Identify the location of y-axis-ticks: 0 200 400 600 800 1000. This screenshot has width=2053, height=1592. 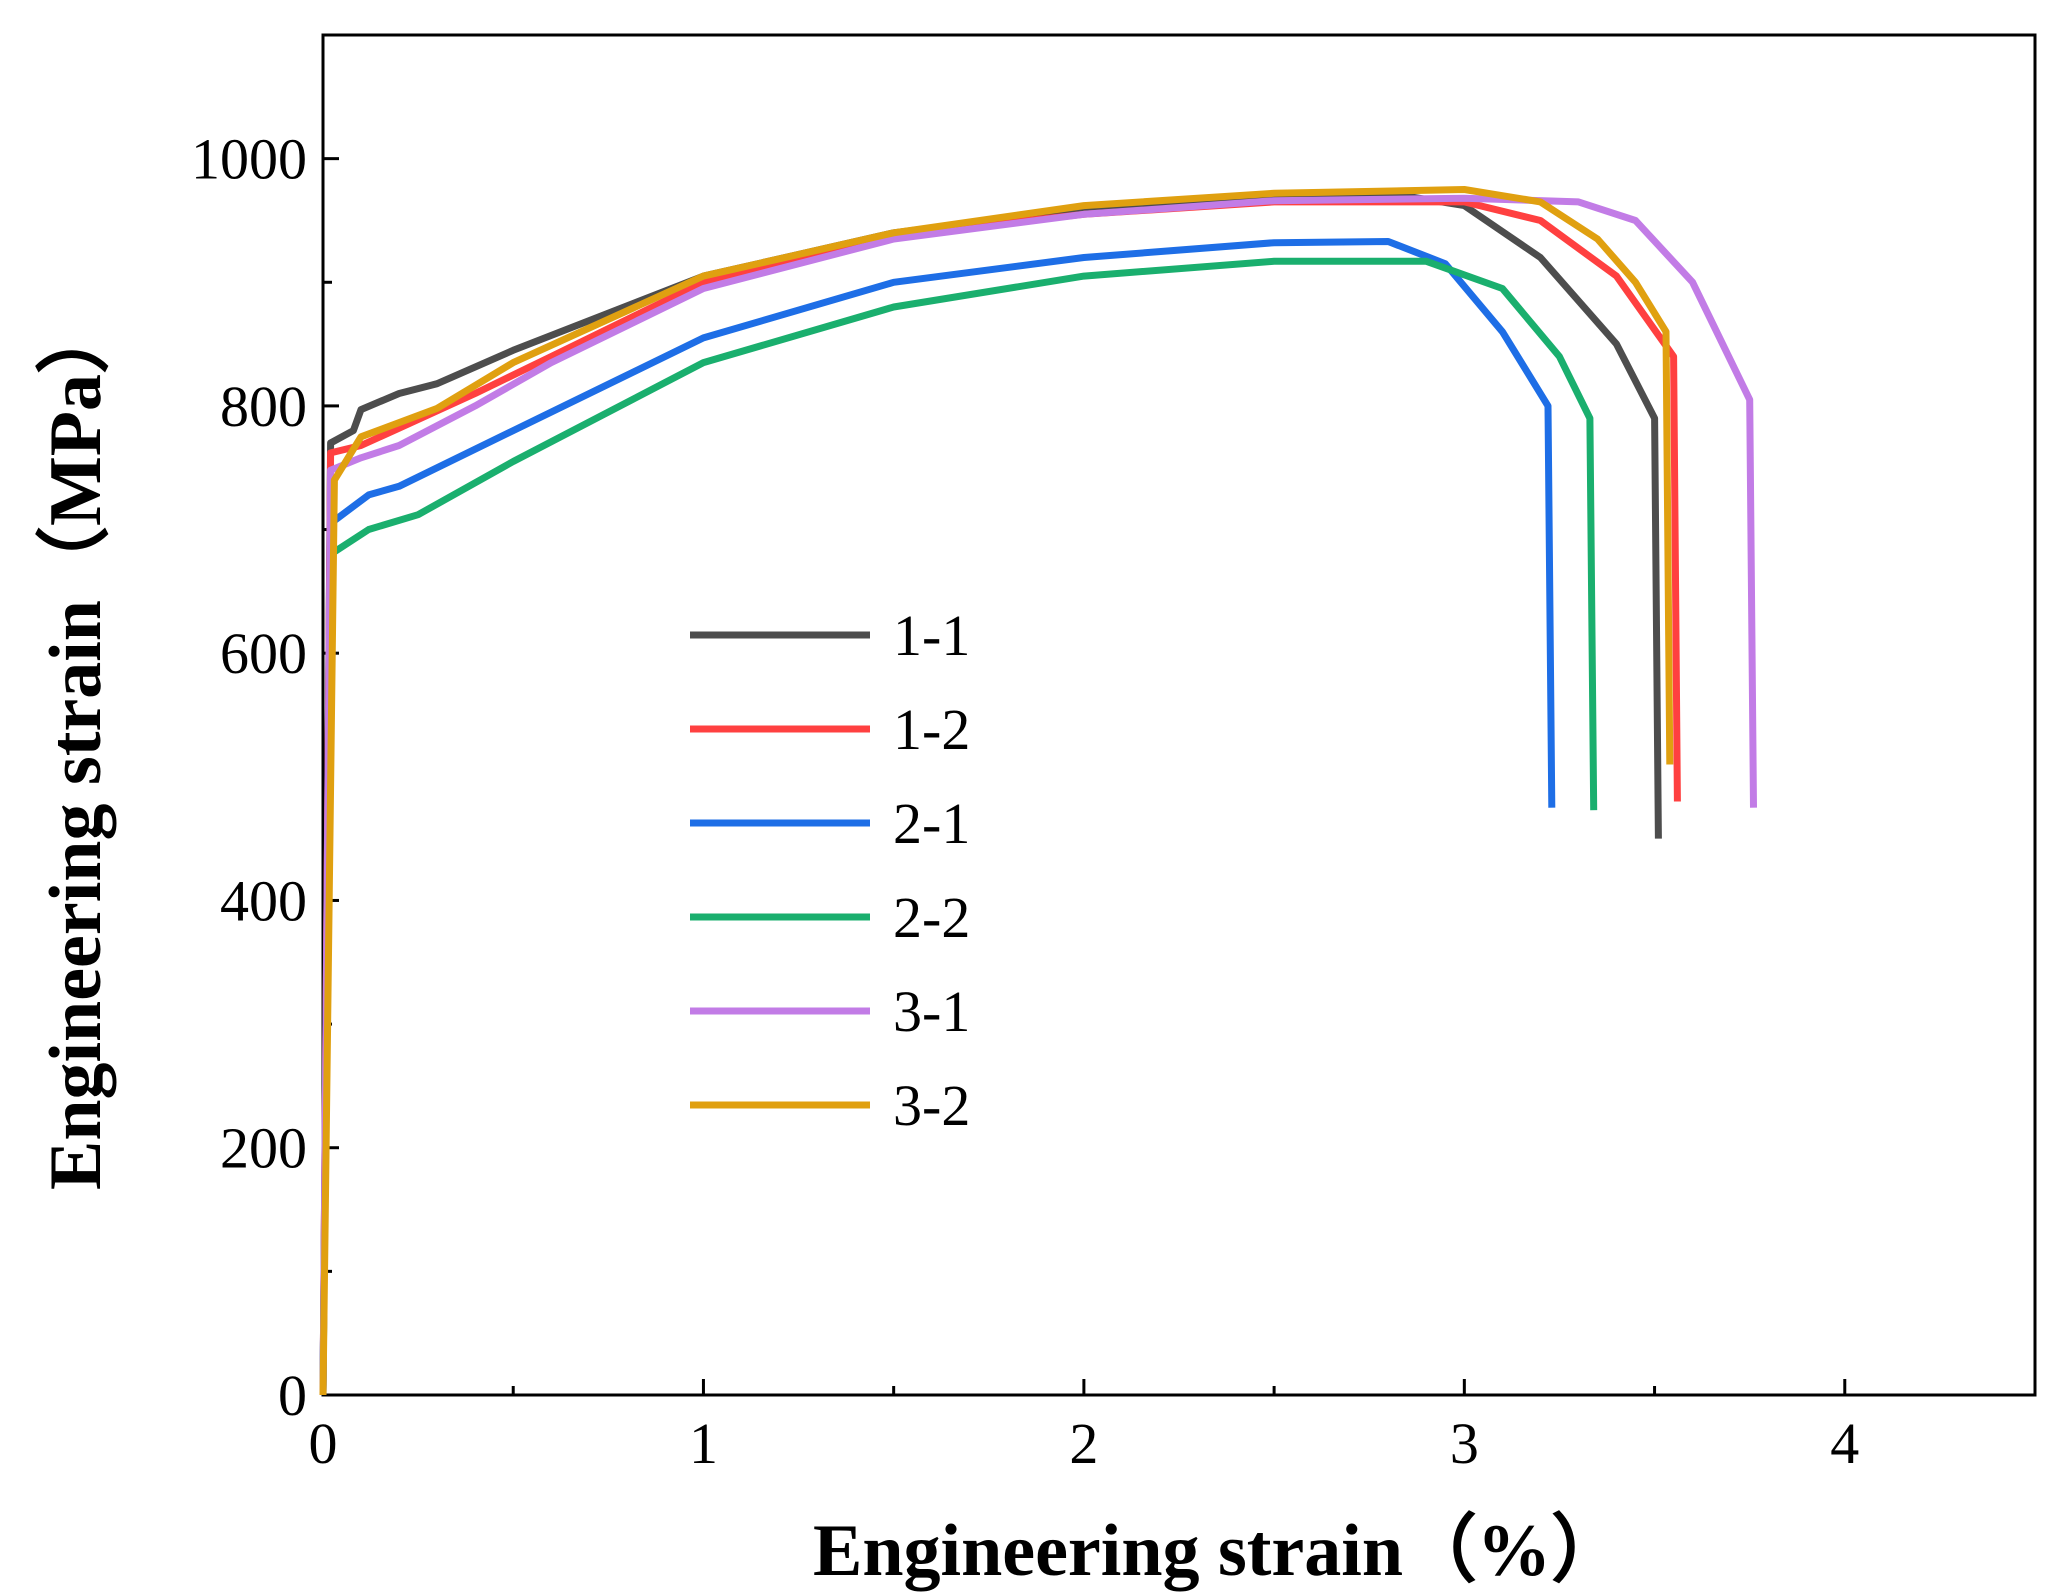
(265, 777).